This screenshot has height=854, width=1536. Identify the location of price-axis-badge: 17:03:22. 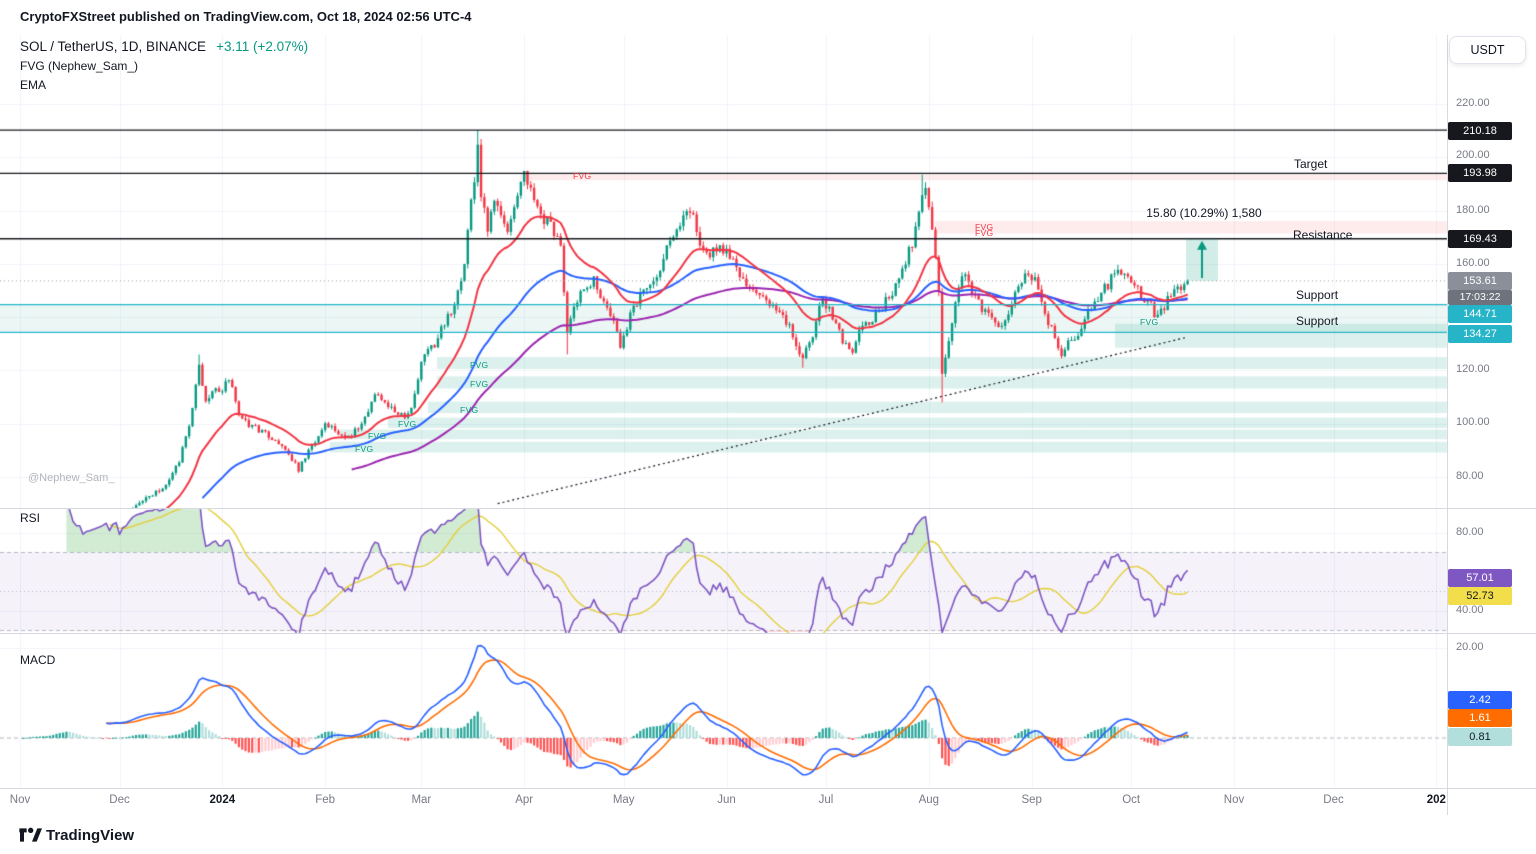
(1480, 297).